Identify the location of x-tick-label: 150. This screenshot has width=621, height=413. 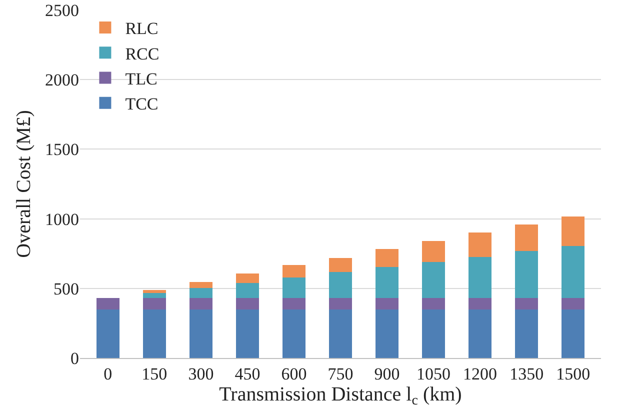
(155, 374).